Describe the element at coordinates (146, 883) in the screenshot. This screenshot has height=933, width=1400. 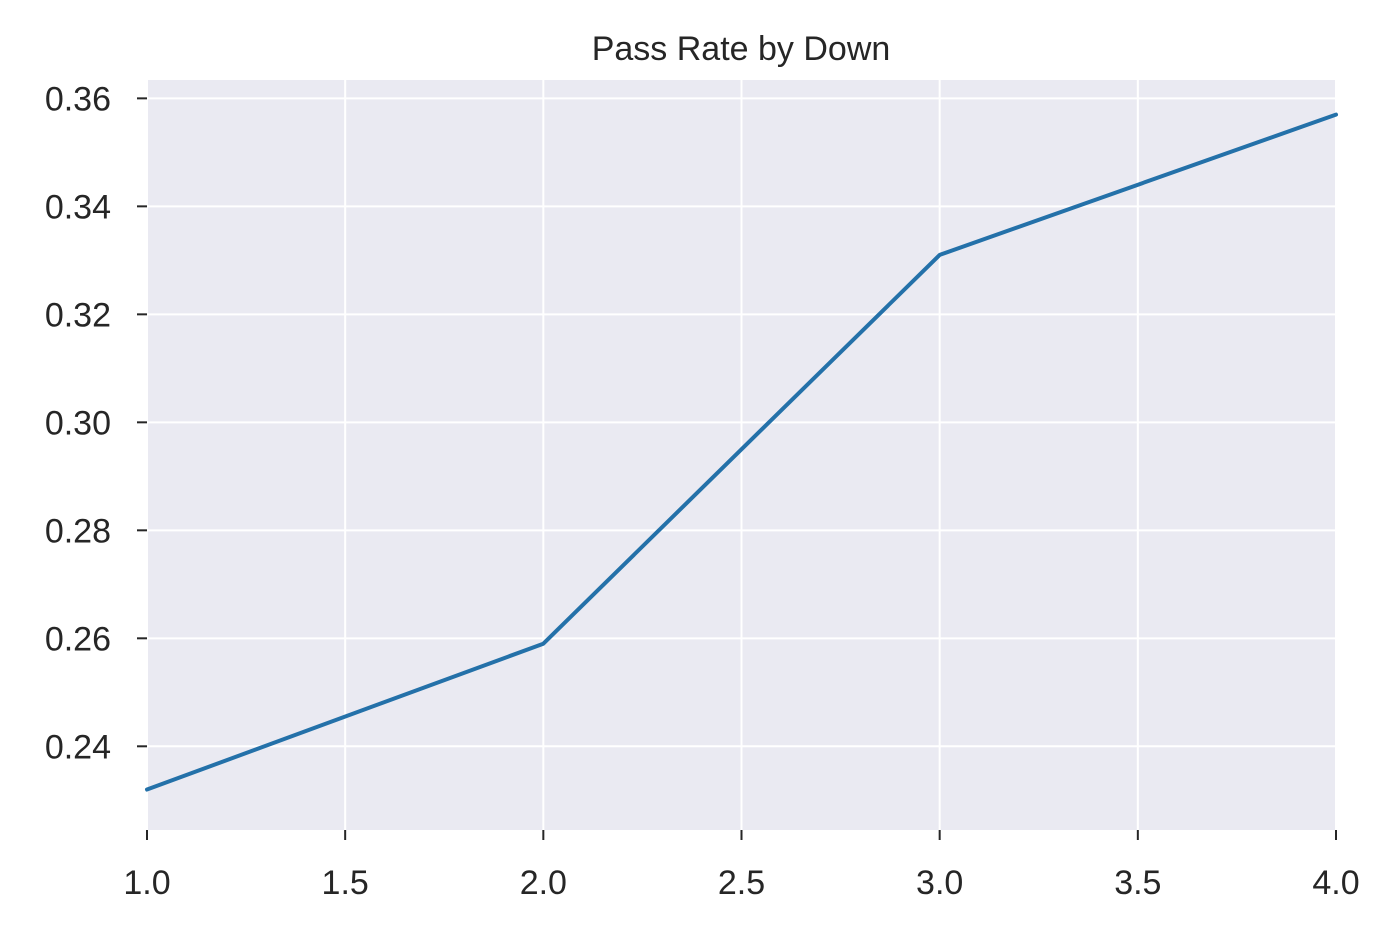
I see `x-tick-label: 1.0` at that location.